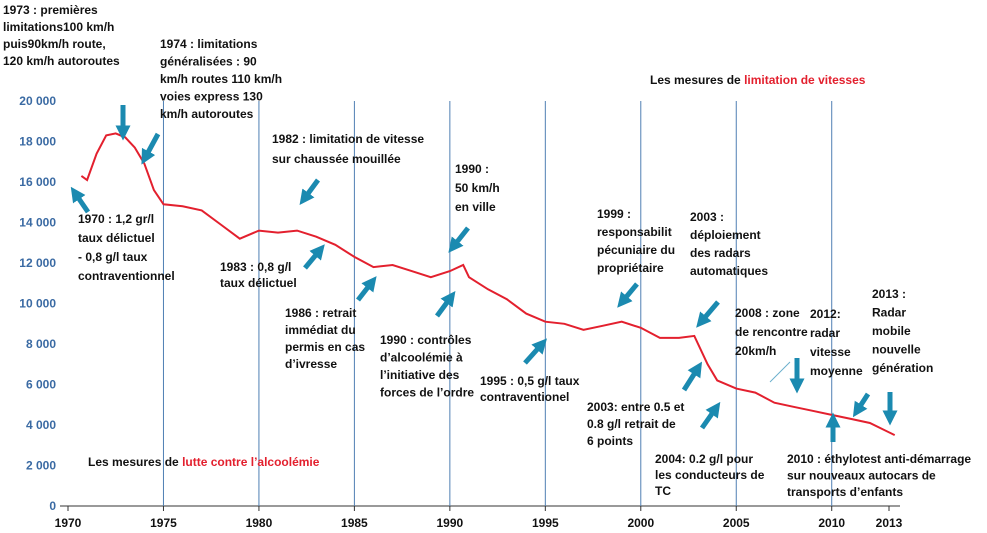  Describe the element at coordinates (634, 232) in the screenshot. I see `annotation: responsabilit` at that location.